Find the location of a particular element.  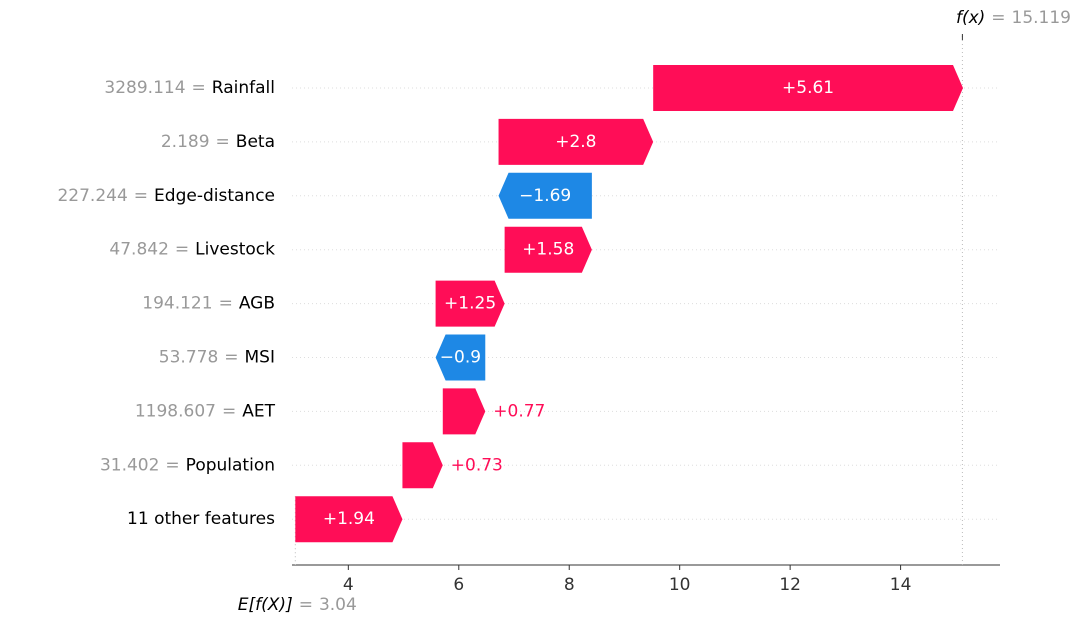

bar-label: +0.73 is located at coordinates (477, 465).